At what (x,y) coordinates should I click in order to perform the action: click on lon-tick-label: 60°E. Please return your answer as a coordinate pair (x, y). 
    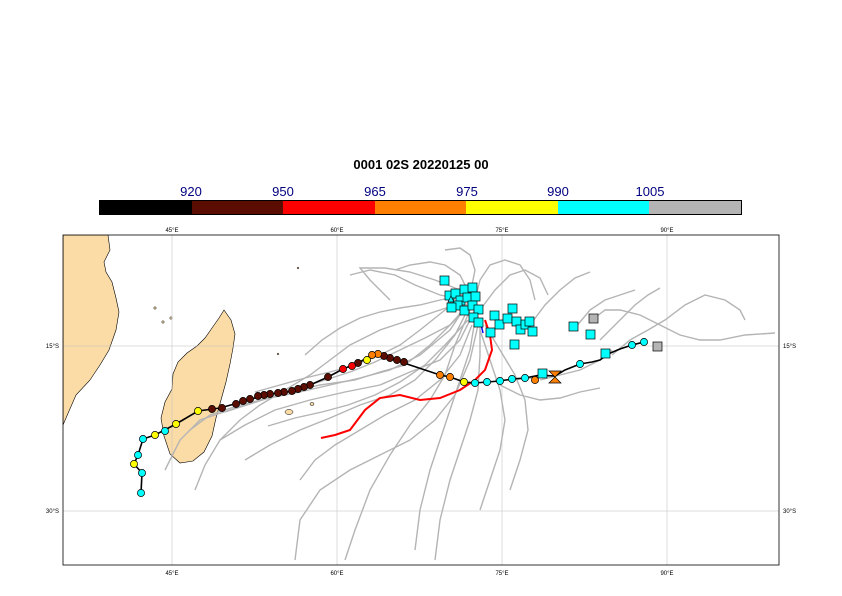
    Looking at the image, I should click on (336, 231).